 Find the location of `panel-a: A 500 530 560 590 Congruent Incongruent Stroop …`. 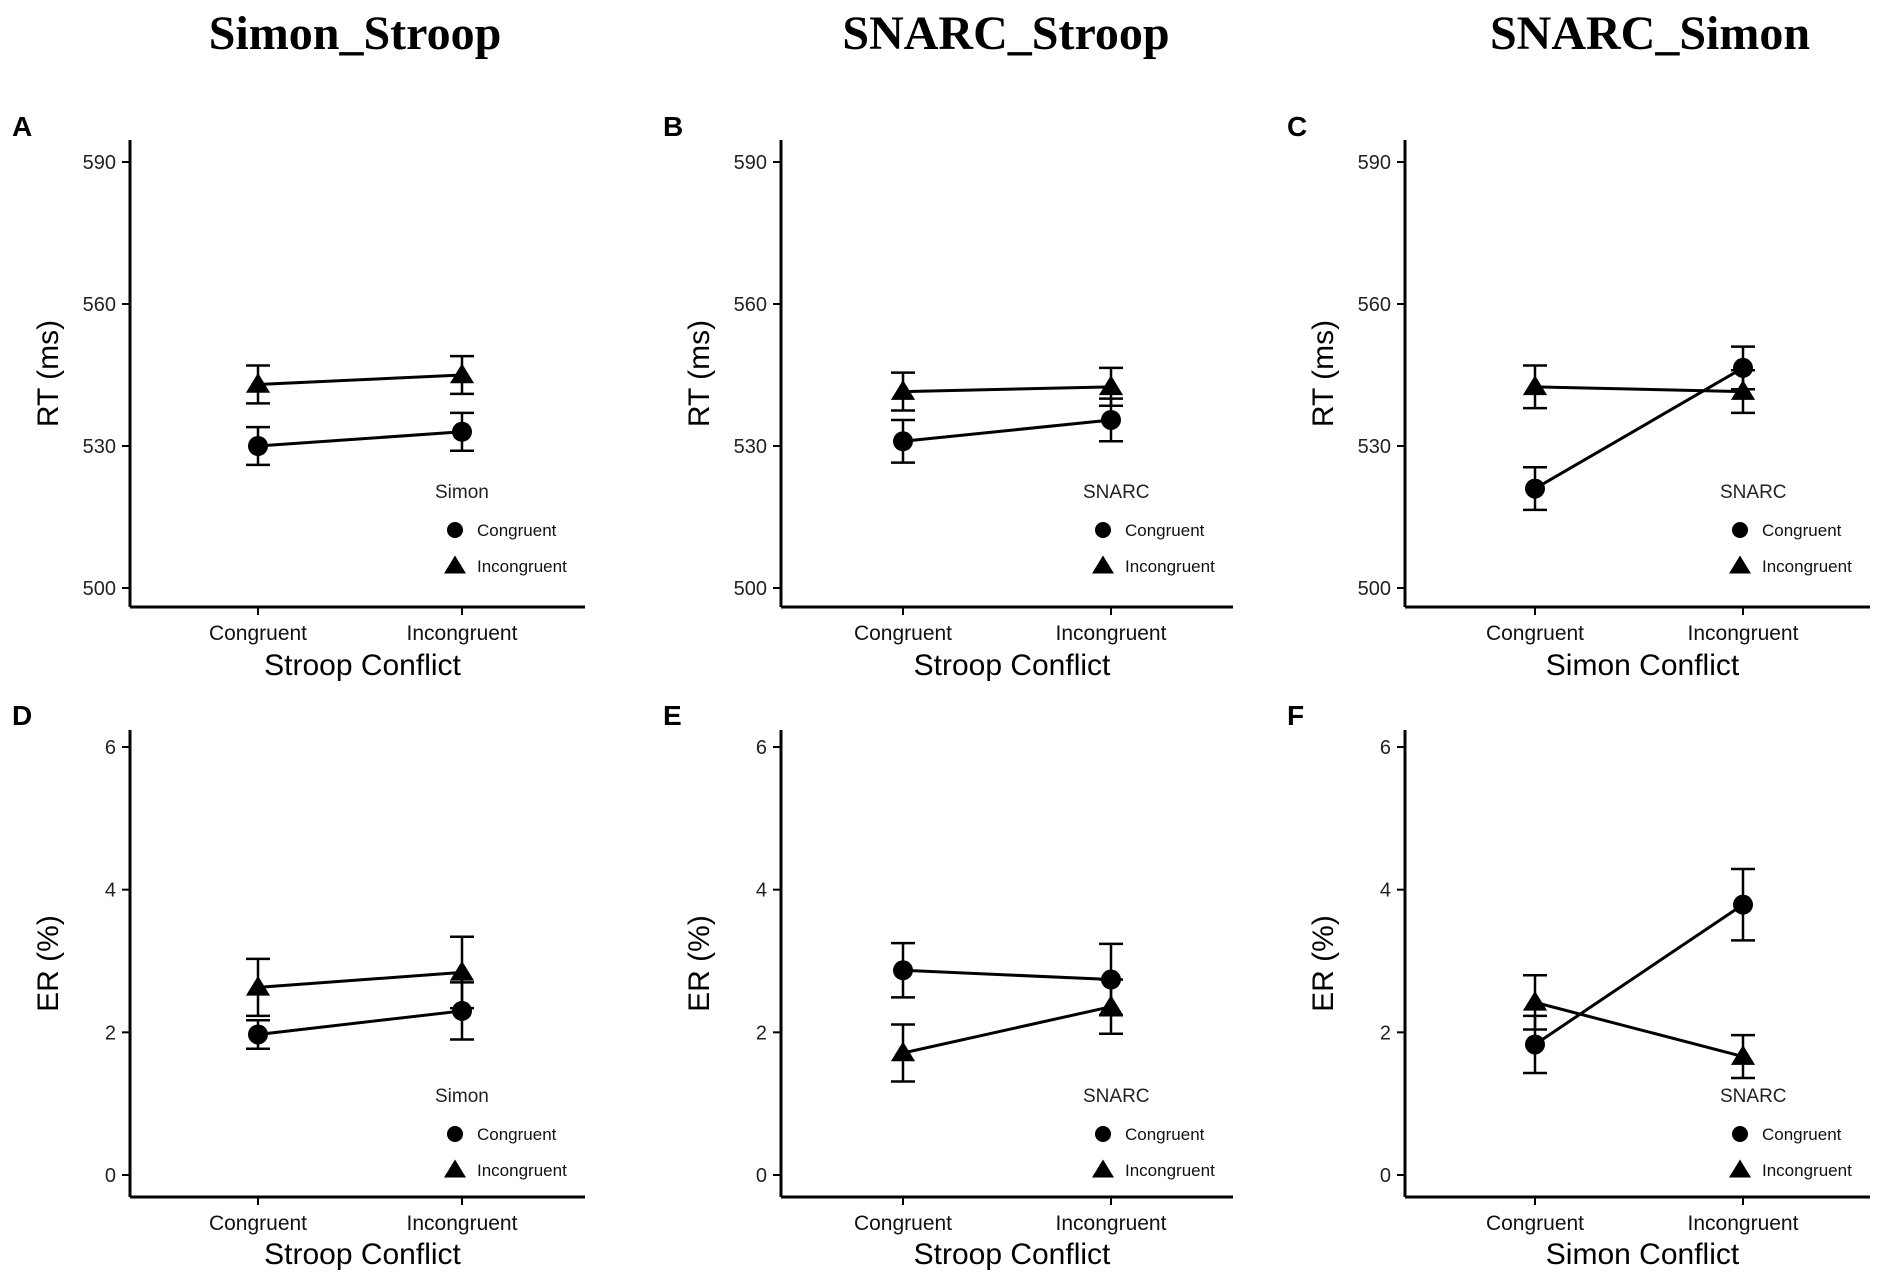

panel-a: A 500 530 560 590 Congruent Incongruent Stroop … is located at coordinates (298, 396).